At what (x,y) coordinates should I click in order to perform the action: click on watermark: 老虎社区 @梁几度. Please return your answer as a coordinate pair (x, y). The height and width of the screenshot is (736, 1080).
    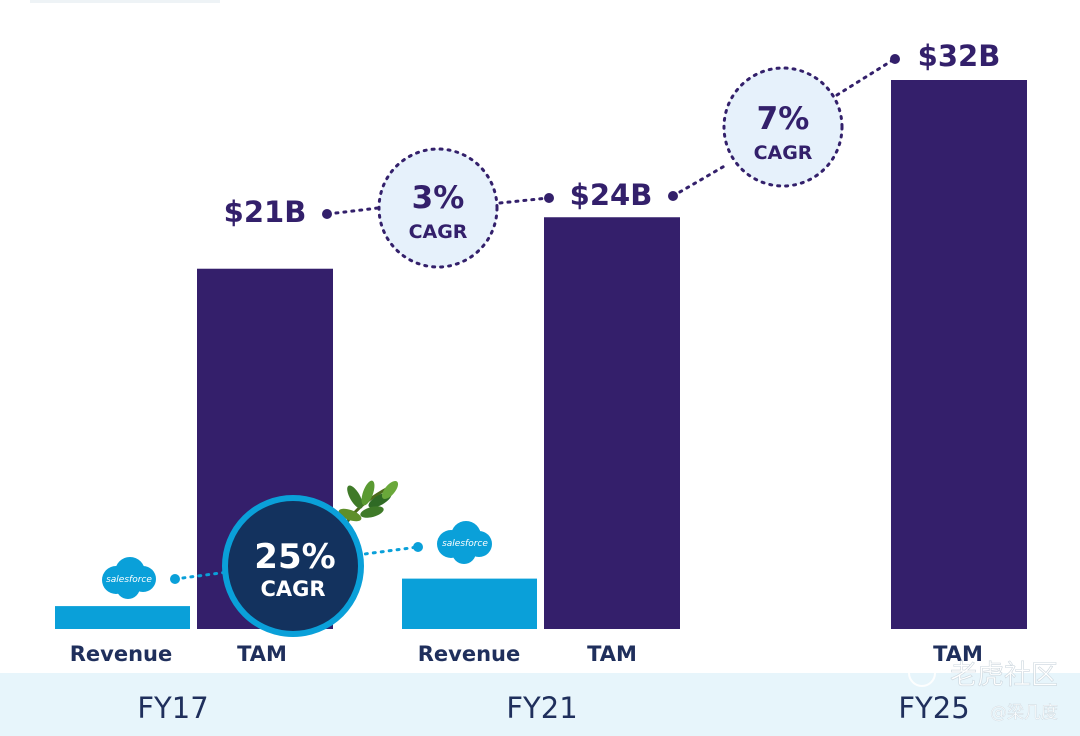
    Looking at the image, I should click on (983, 691).